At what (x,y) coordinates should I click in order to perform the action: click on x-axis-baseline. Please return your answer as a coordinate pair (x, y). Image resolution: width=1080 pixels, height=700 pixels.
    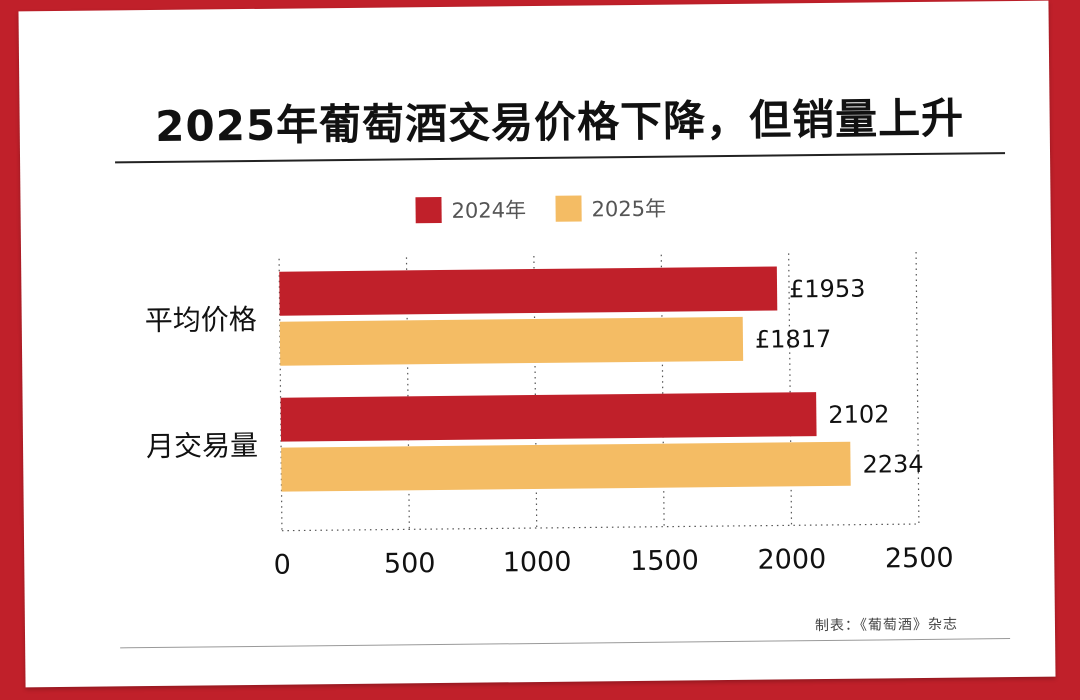
    Looking at the image, I should click on (600, 527).